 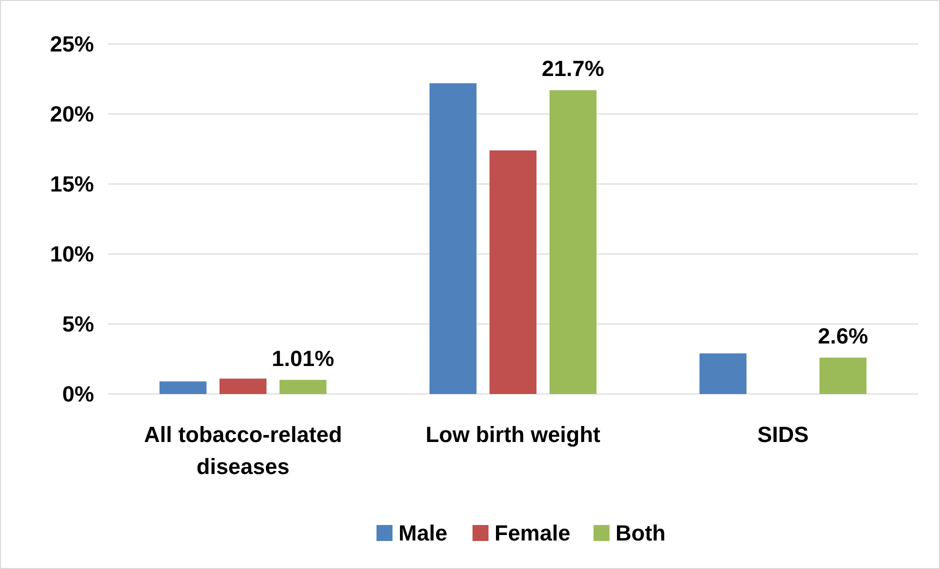 I want to click on legend-label: Male, so click(x=423, y=533).